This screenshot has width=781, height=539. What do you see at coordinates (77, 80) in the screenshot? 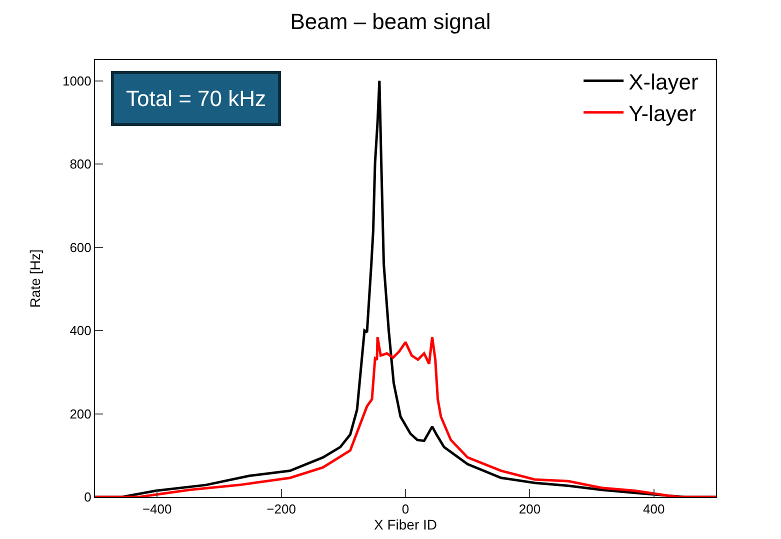
I see `y-tick-label: 1000` at bounding box center [77, 80].